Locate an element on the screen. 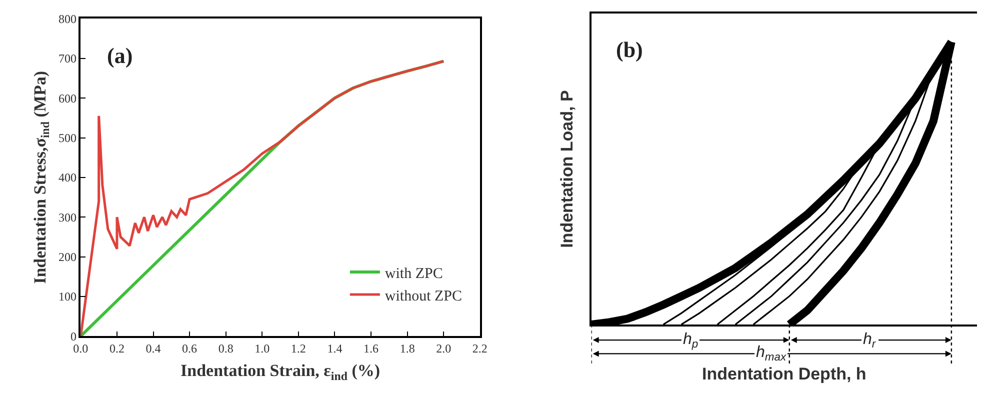 This screenshot has height=404, width=985. x-tick-label: 1.4 is located at coordinates (334, 348).